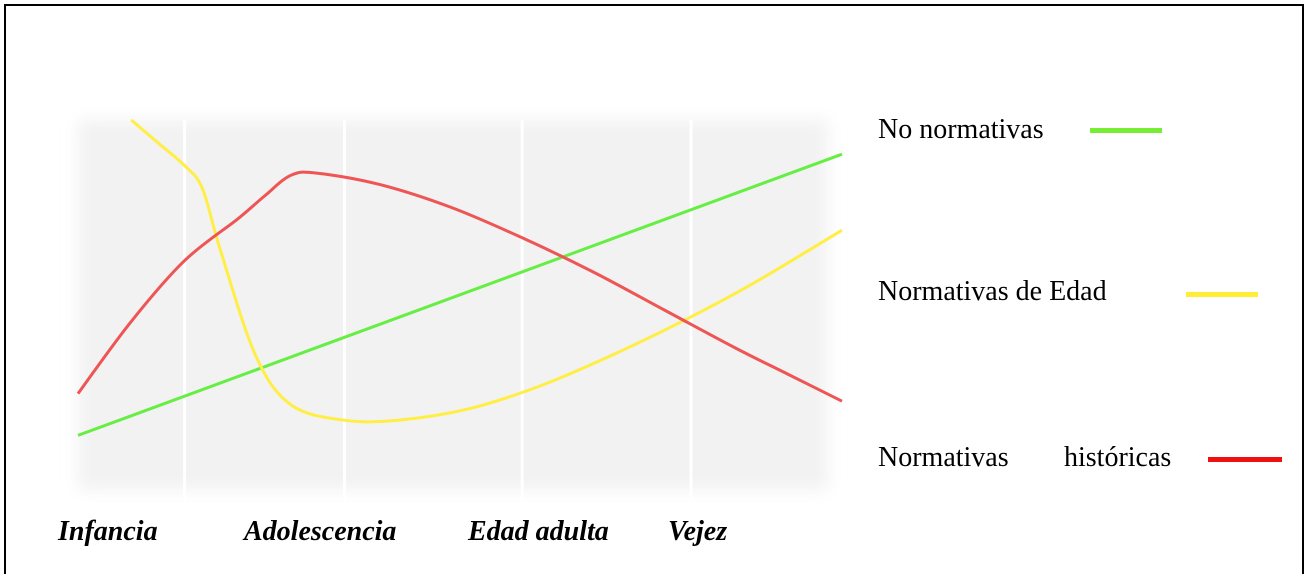 The image size is (1310, 574). What do you see at coordinates (1245, 459) in the screenshot?
I see `legend-swatch-normativas-historicas` at bounding box center [1245, 459].